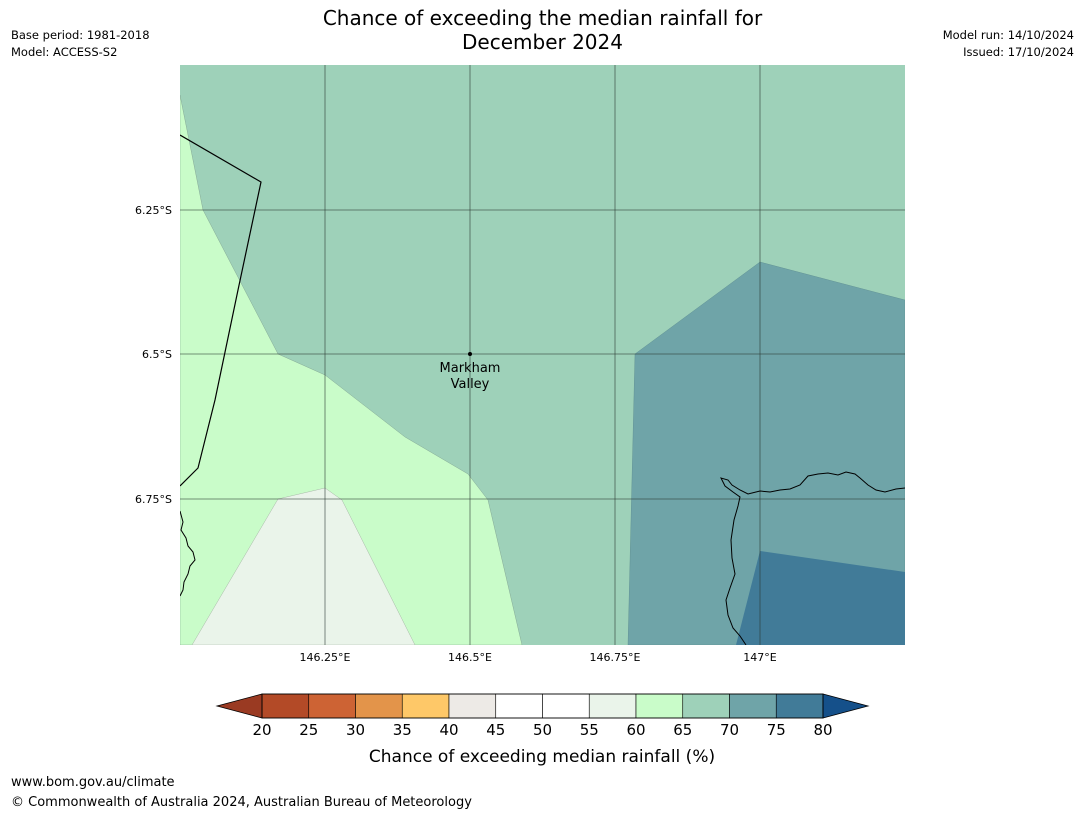  I want to click on colorbar-tick-label: 20, so click(261, 730).